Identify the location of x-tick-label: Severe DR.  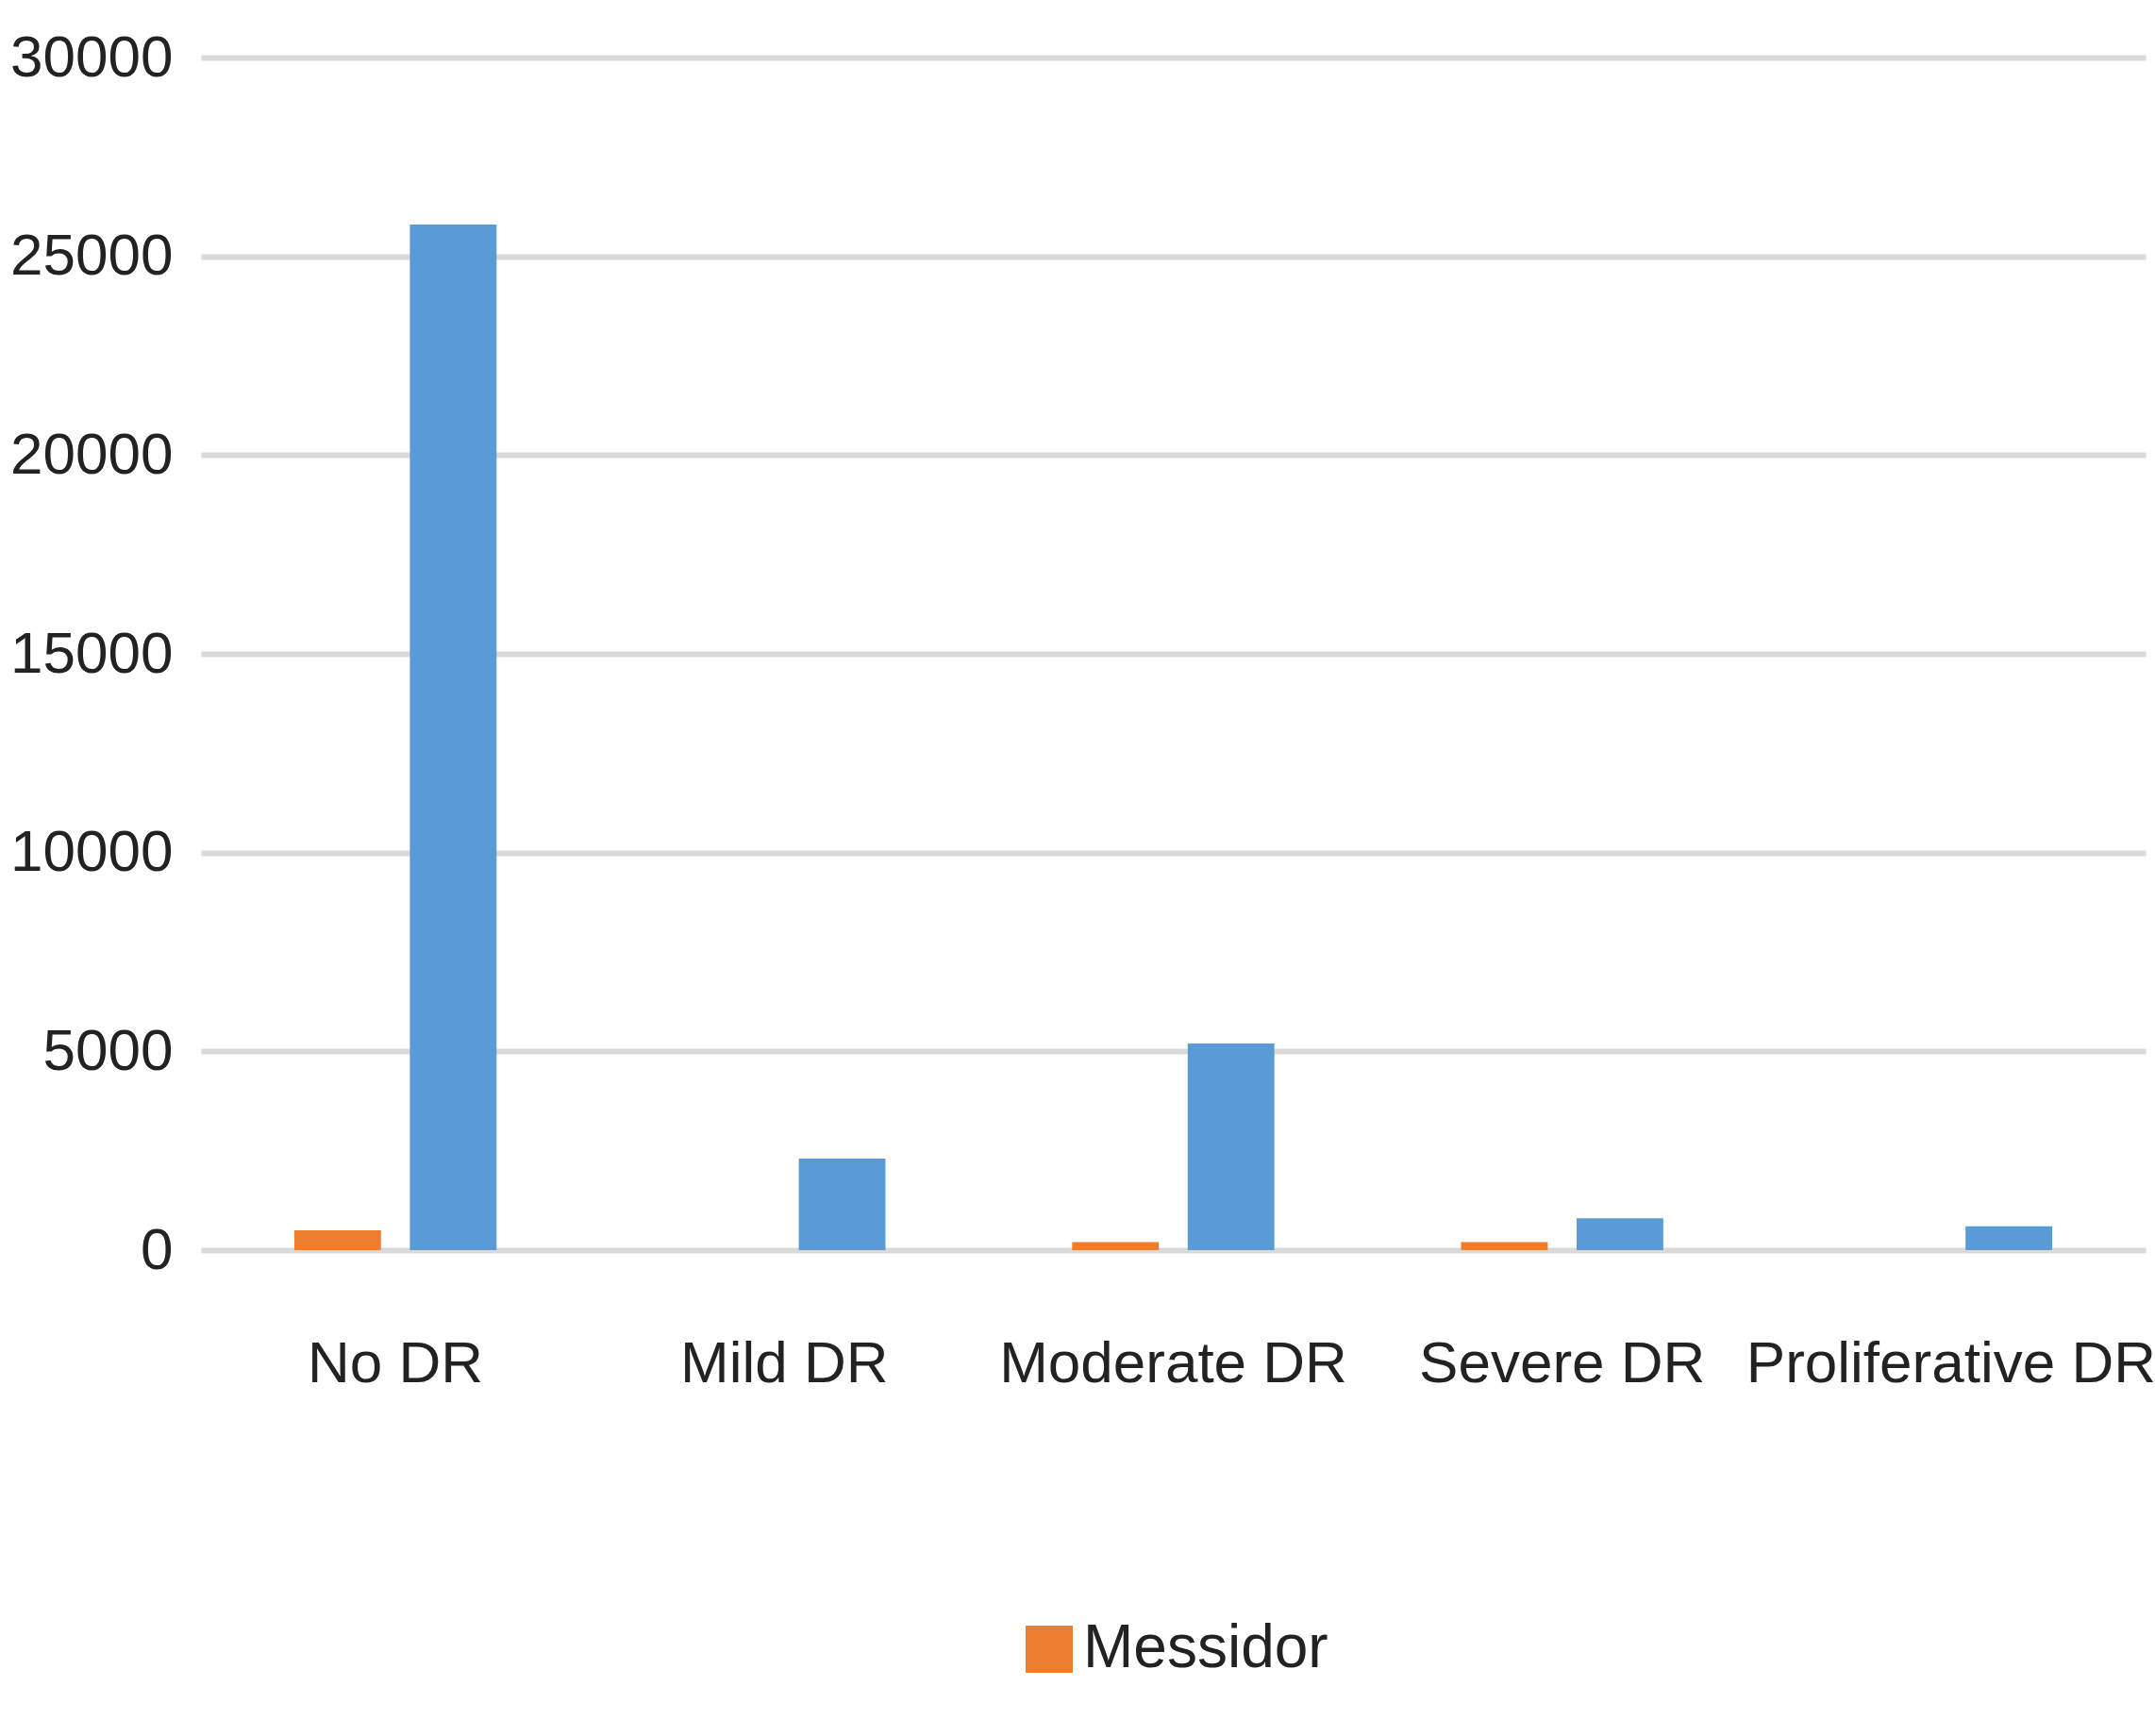
(1562, 1361).